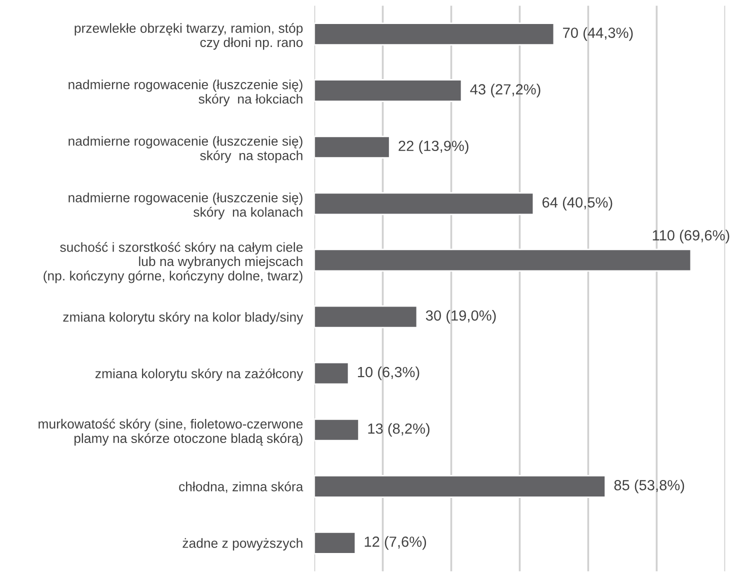 This screenshot has height=577, width=743. What do you see at coordinates (242, 544) in the screenshot?
I see `y-tick-label: żadne z powyższych` at bounding box center [242, 544].